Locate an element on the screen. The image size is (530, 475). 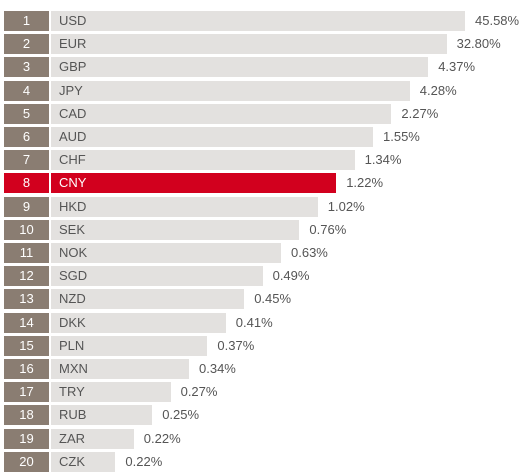
currency-label: PLN is located at coordinates (72, 345).